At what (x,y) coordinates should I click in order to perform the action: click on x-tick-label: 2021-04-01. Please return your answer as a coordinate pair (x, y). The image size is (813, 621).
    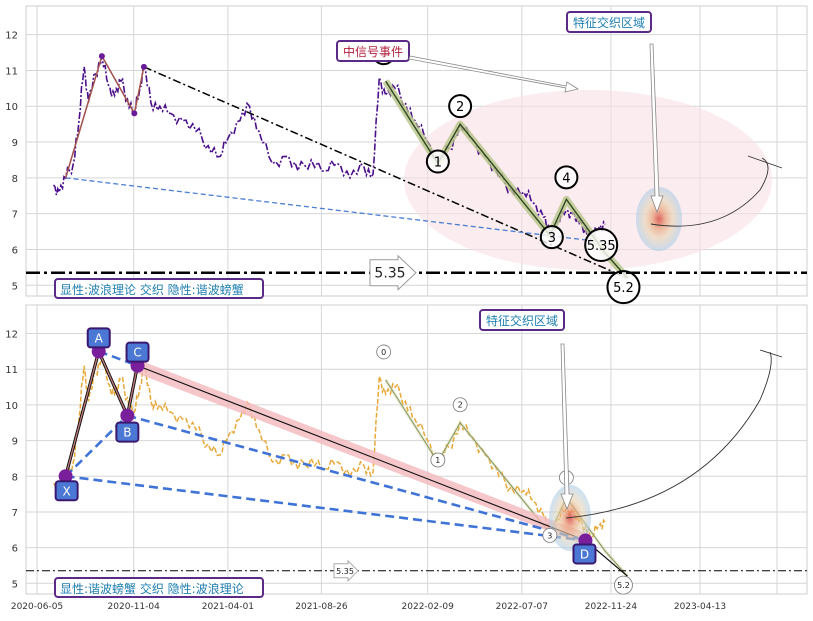
    Looking at the image, I should click on (228, 607).